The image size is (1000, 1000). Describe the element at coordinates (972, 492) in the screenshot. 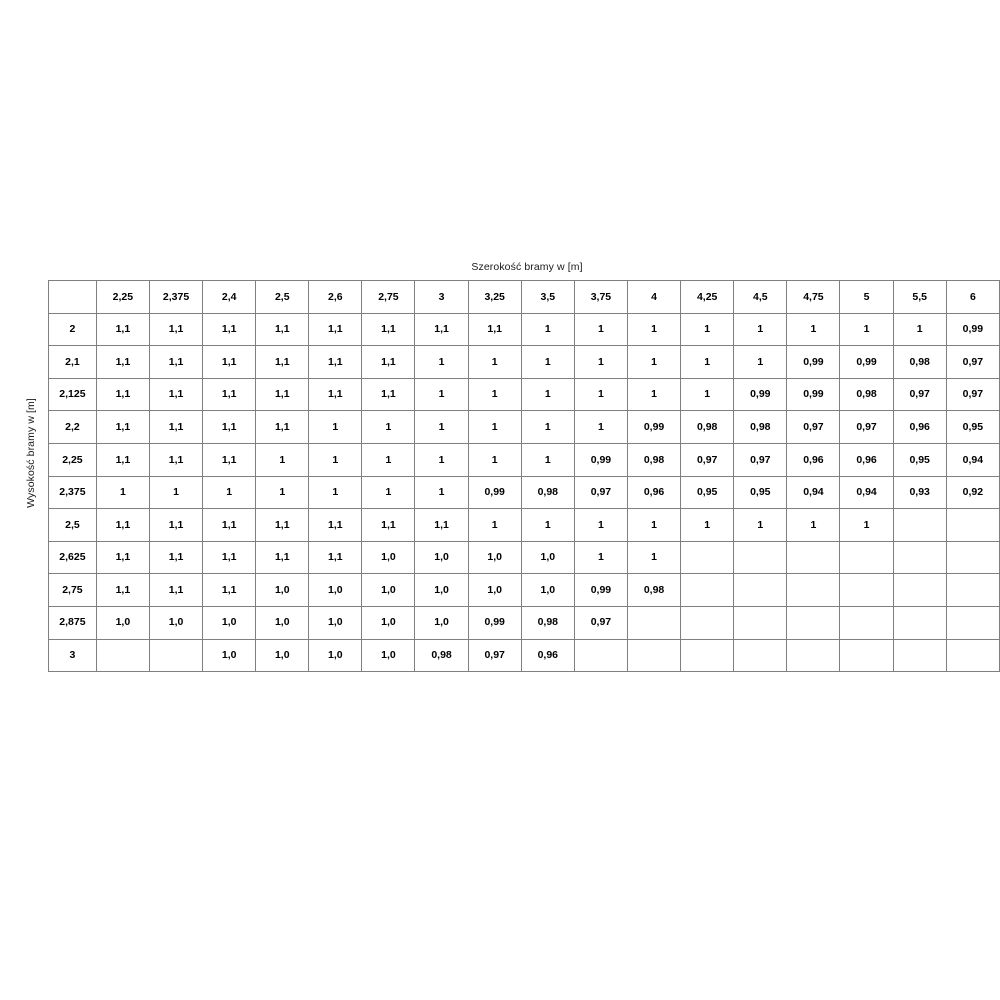

I see `table-cell: 0,92` at that location.